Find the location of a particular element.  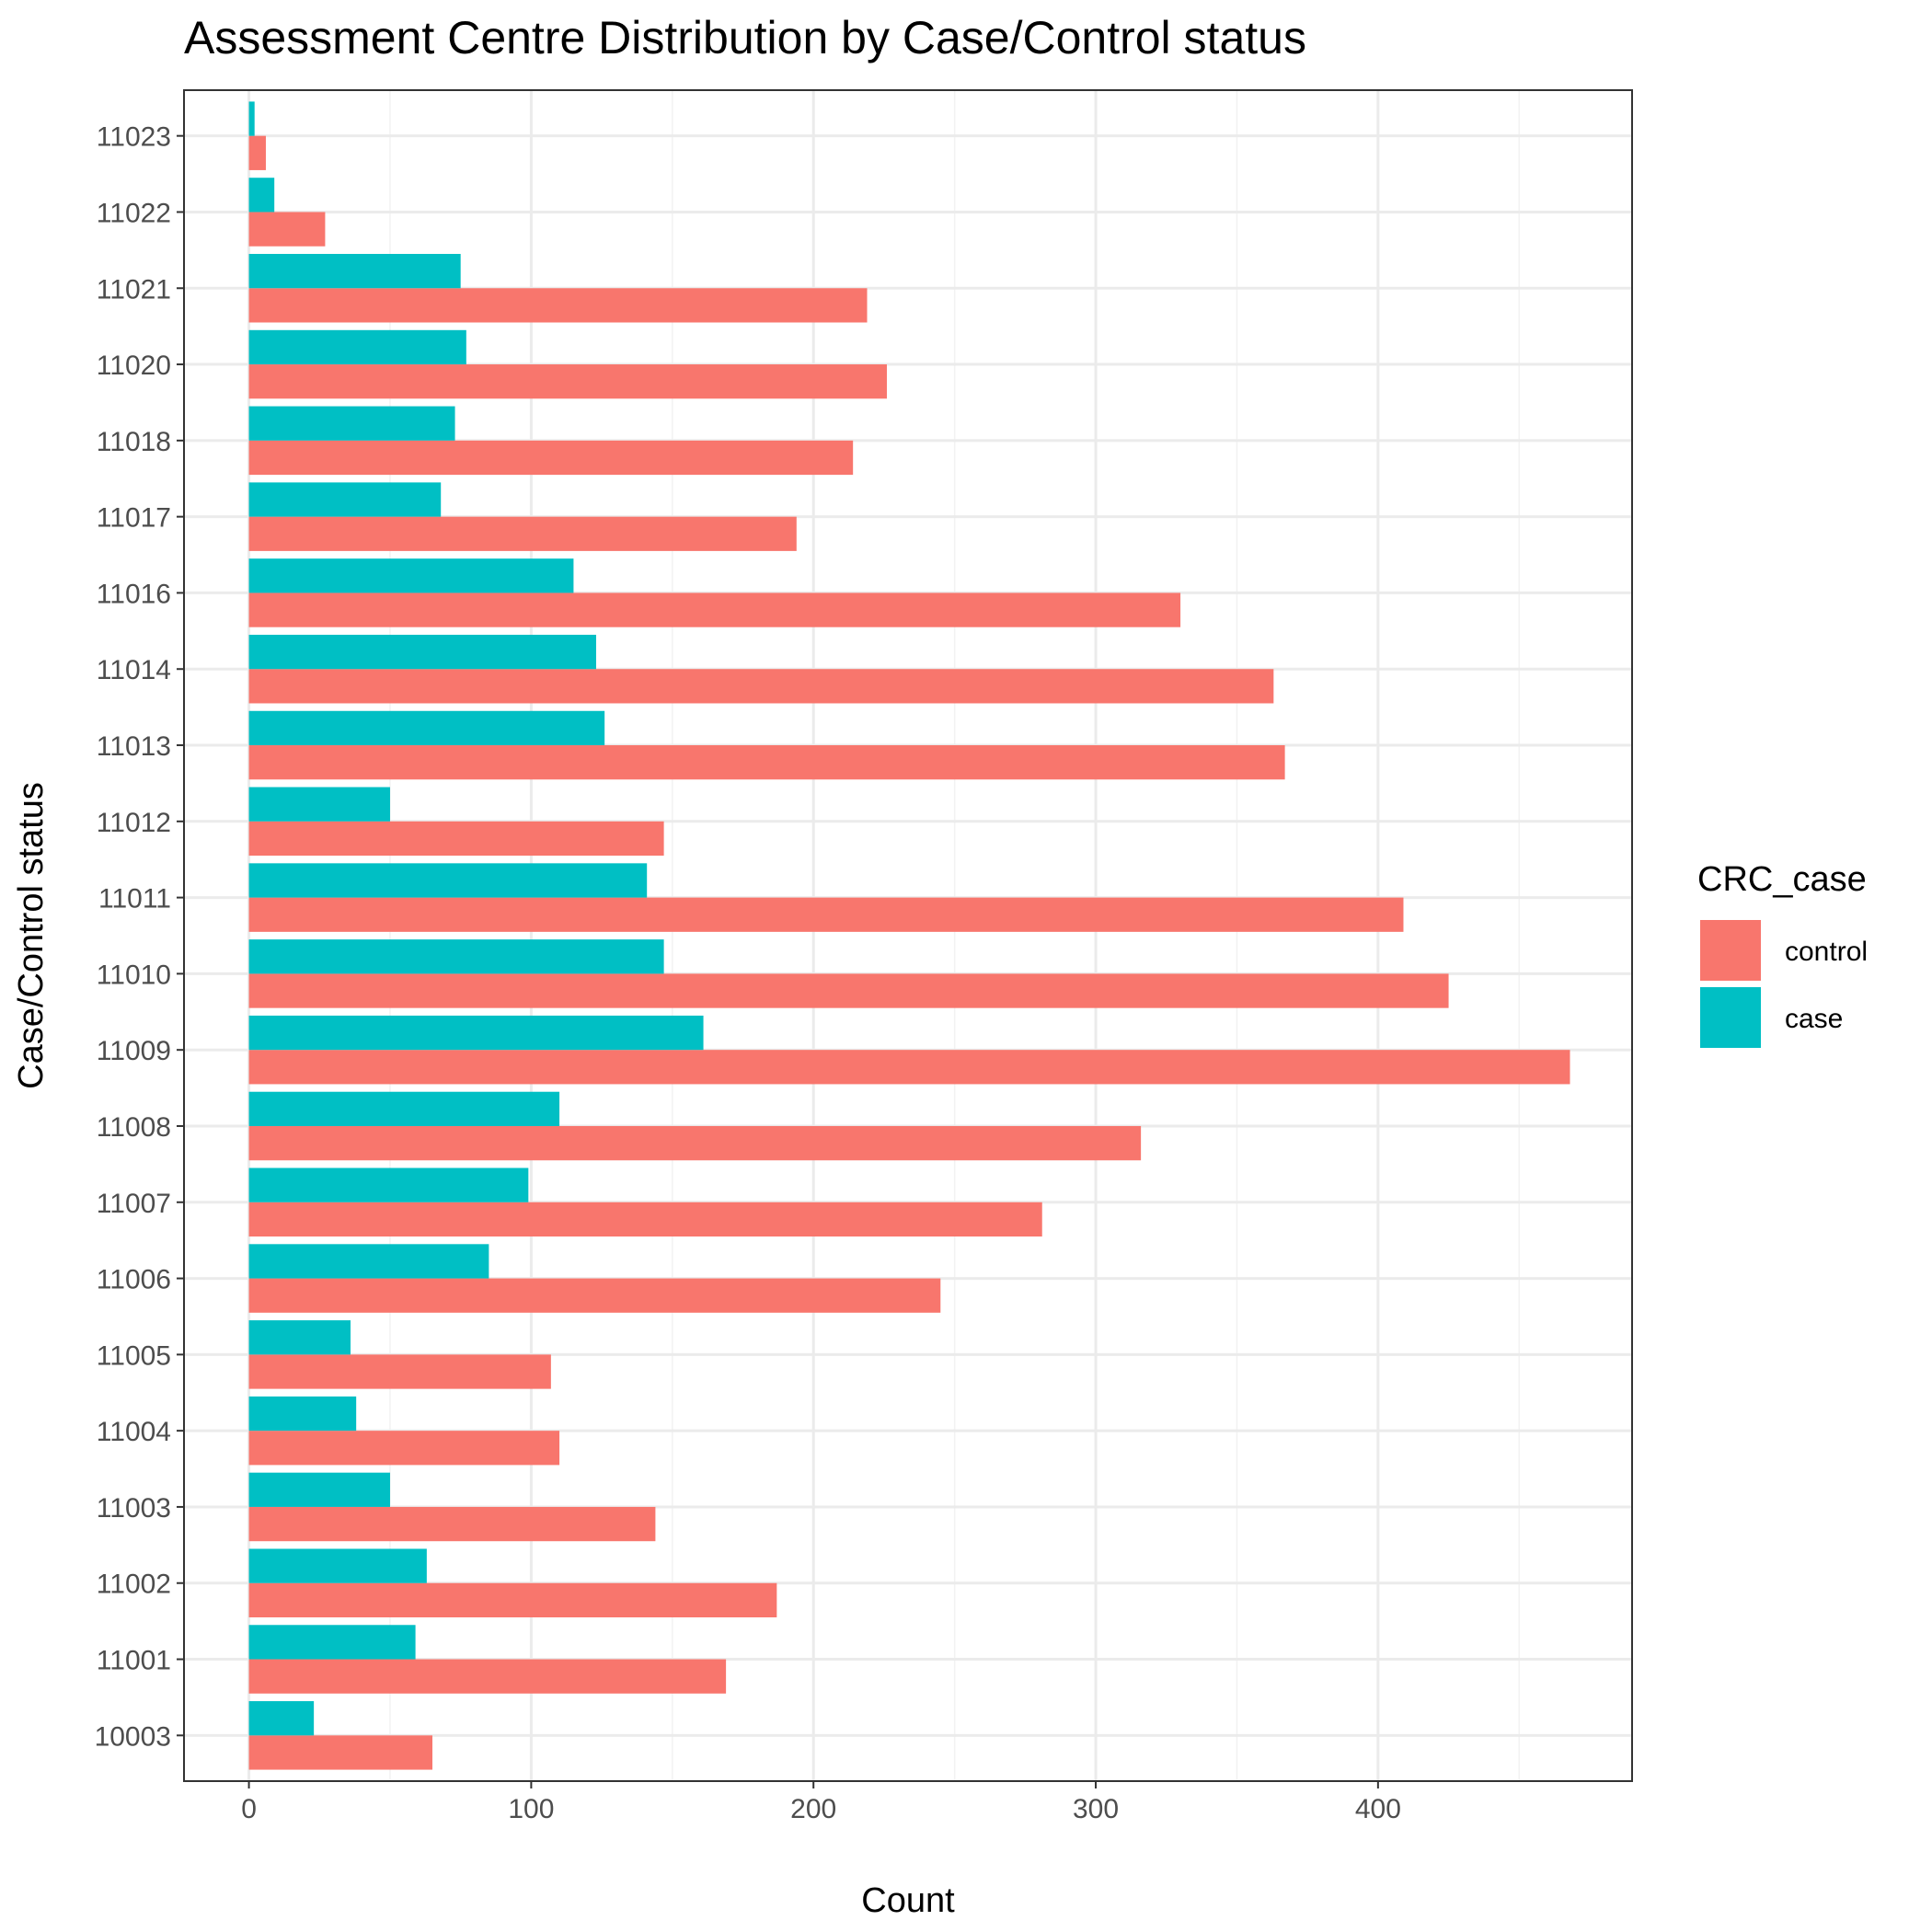

y-tick-label: 11003 is located at coordinates (134, 1508).